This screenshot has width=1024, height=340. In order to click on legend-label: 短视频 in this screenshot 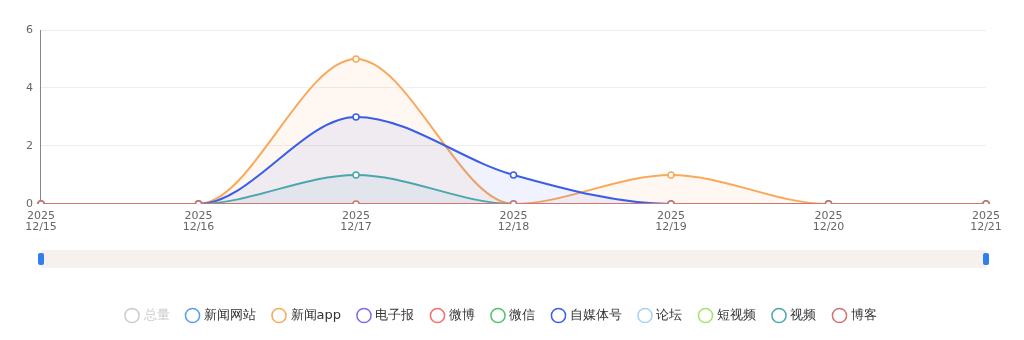, I will do `click(736, 314)`.